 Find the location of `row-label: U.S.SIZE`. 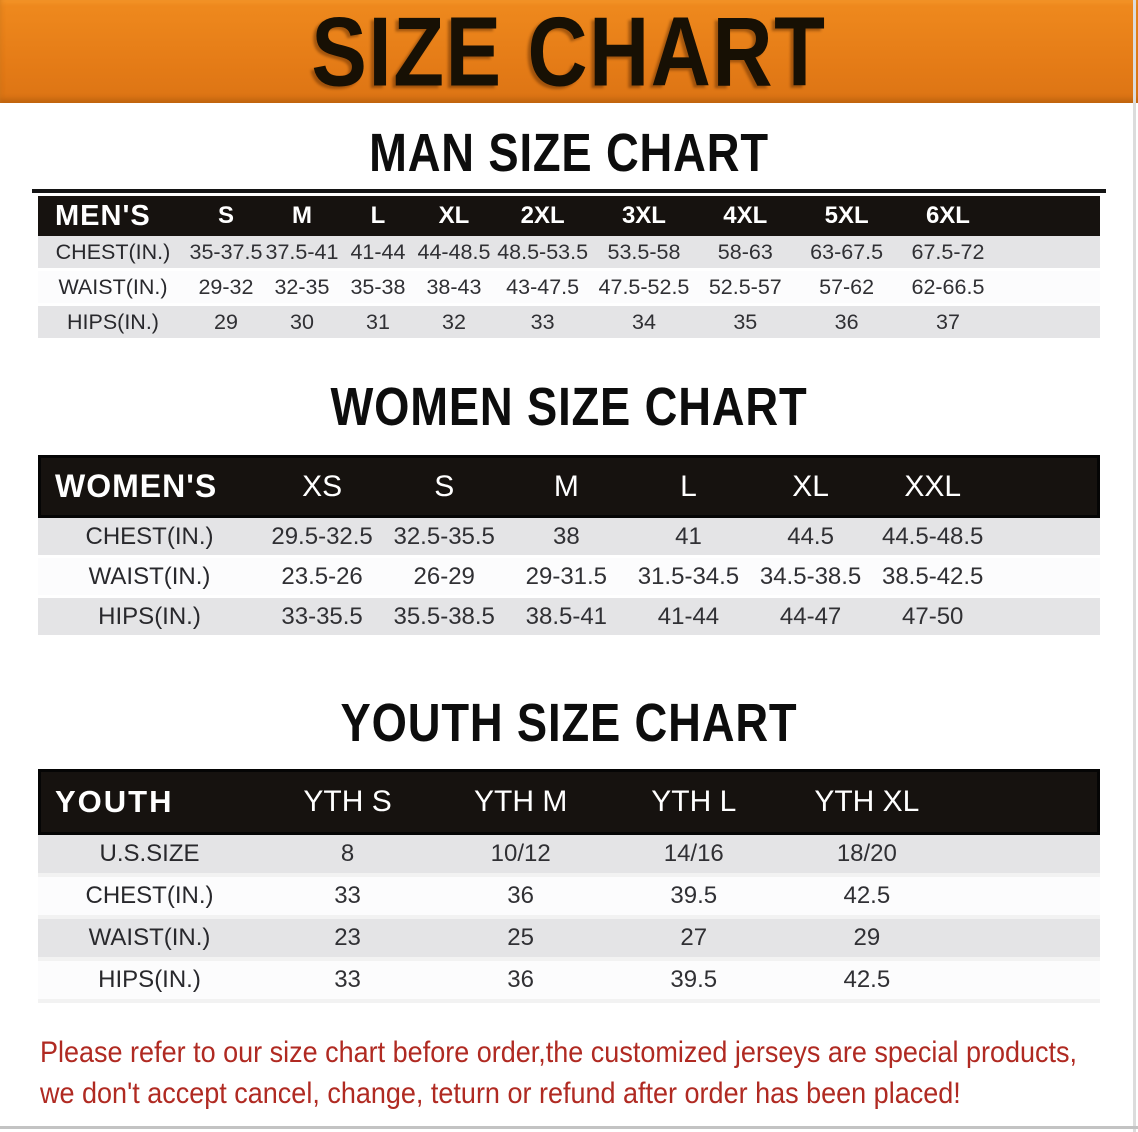

row-label: U.S.SIZE is located at coordinates (150, 856).